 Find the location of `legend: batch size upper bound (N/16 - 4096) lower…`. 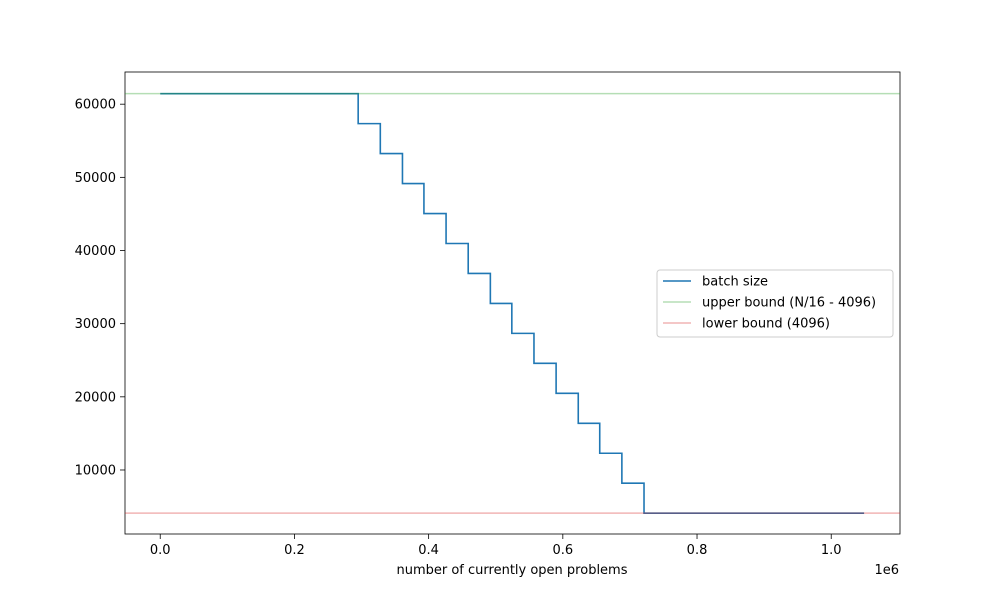

legend: batch size upper bound (N/16 - 4096) lower… is located at coordinates (775, 303).